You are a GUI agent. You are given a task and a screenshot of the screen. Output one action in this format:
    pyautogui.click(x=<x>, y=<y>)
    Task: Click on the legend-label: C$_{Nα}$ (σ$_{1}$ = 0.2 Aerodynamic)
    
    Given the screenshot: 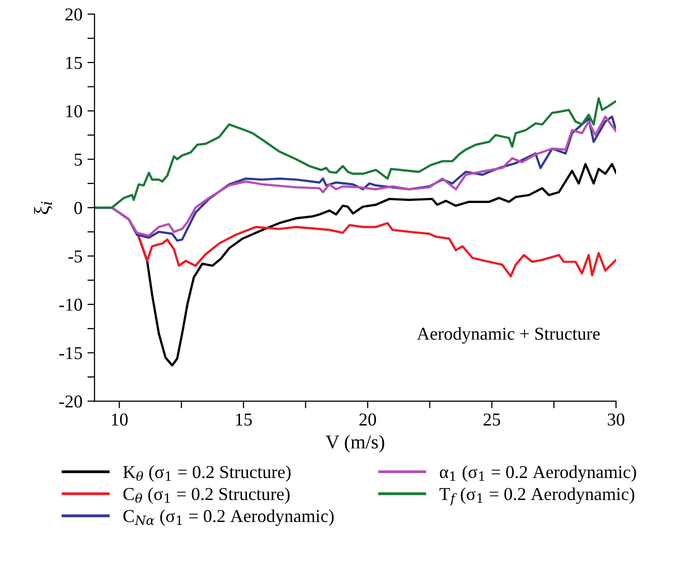 What is the action you would take?
    pyautogui.click(x=228, y=517)
    